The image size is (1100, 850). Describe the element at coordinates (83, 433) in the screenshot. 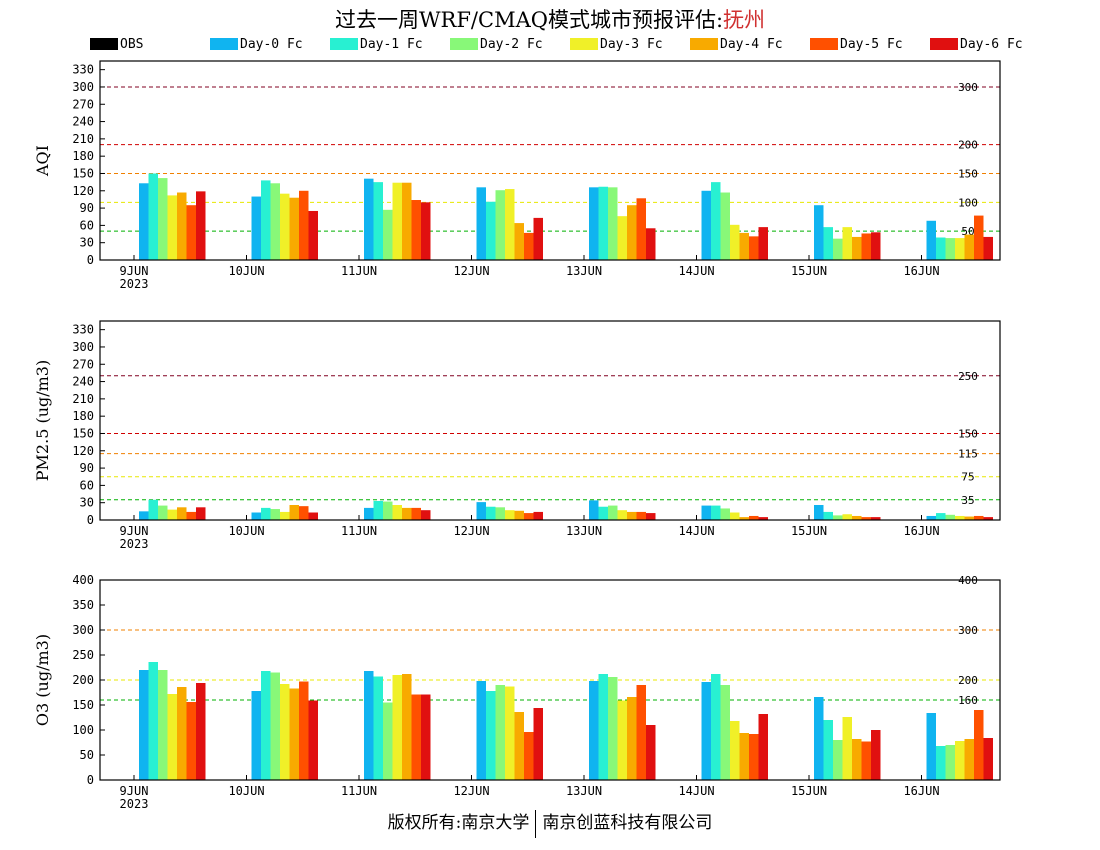

I see `pm25-ytick-label-150: 150` at that location.